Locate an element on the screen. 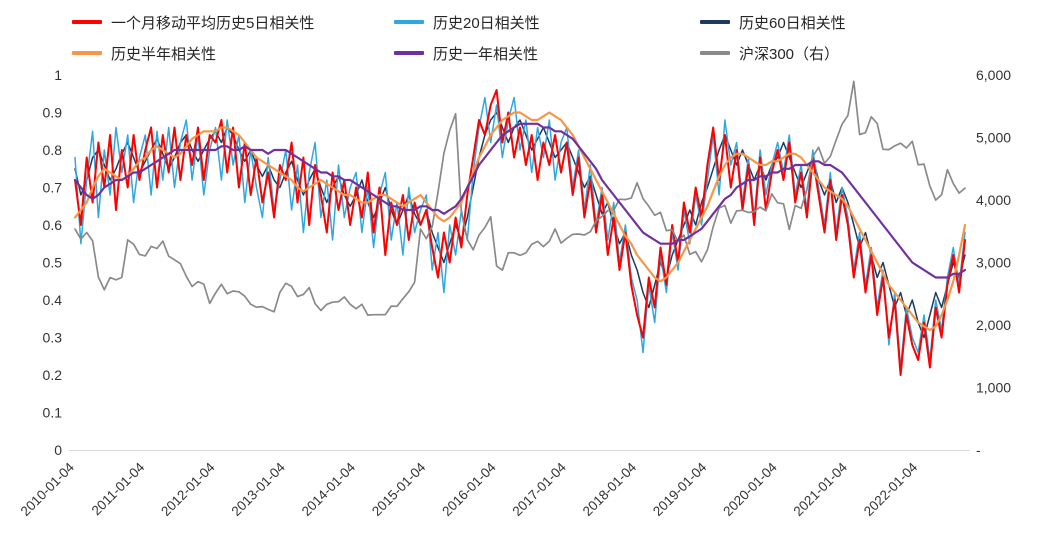 Image resolution: width=1038 pixels, height=552 pixels. left-axis-tick-label: 0.6 is located at coordinates (53, 225).